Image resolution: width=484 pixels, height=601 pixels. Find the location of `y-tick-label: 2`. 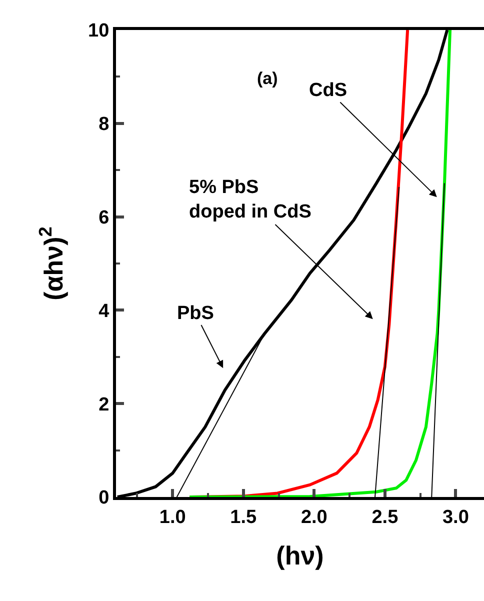

y-tick-label: 2 is located at coordinates (104, 405).